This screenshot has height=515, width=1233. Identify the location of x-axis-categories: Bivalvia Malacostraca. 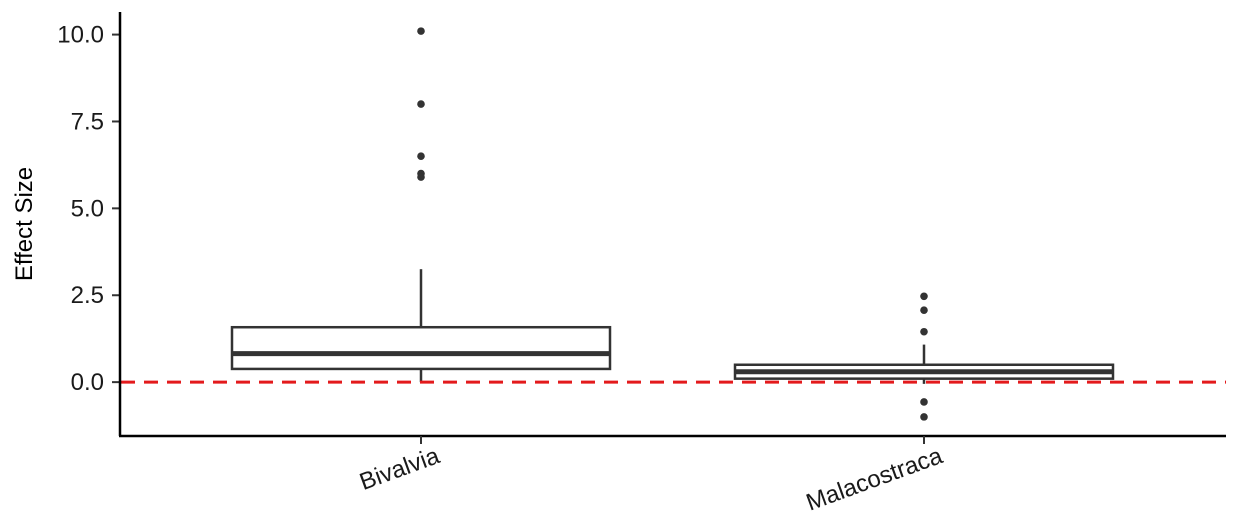
(651, 475).